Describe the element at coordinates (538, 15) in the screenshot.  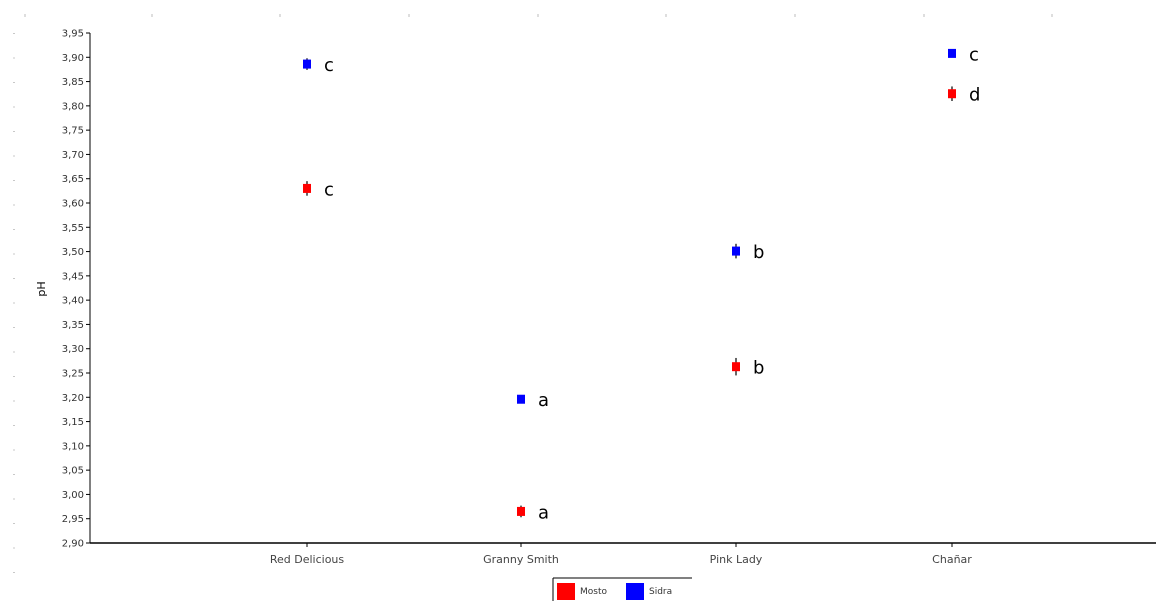
I see `top-tick-marks` at that location.